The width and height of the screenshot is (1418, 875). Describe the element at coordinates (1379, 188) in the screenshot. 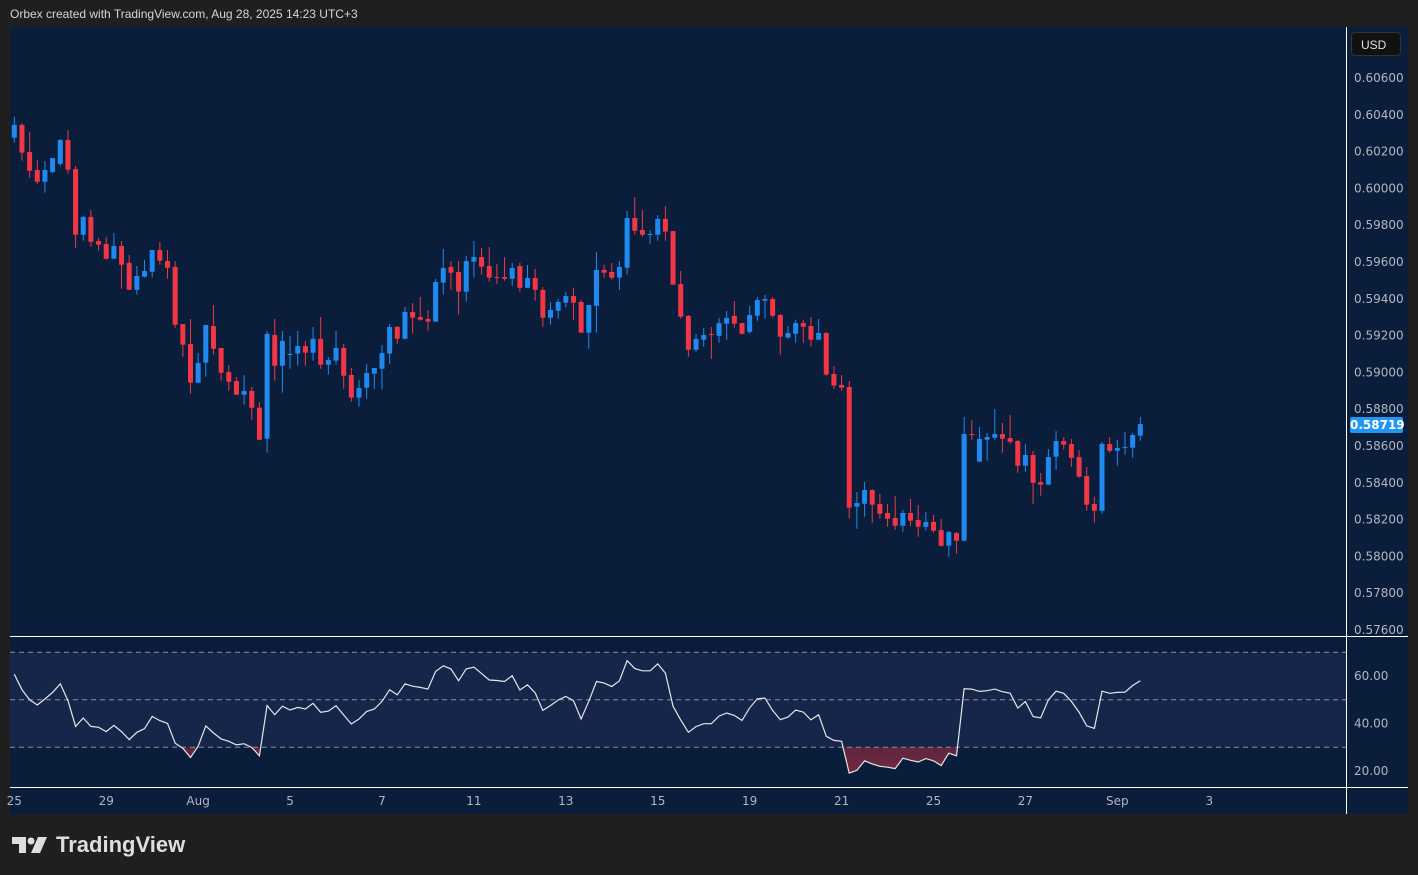

I see `price-tick-label: 0.60000` at that location.